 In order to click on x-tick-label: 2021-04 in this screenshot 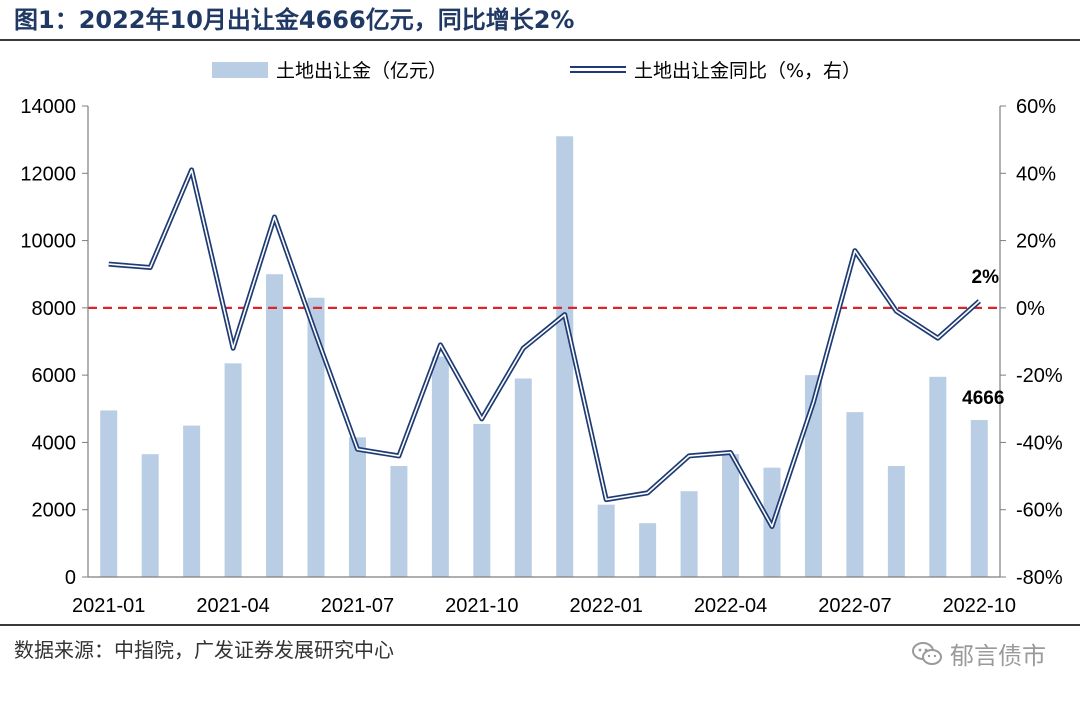, I will do `click(232, 606)`.